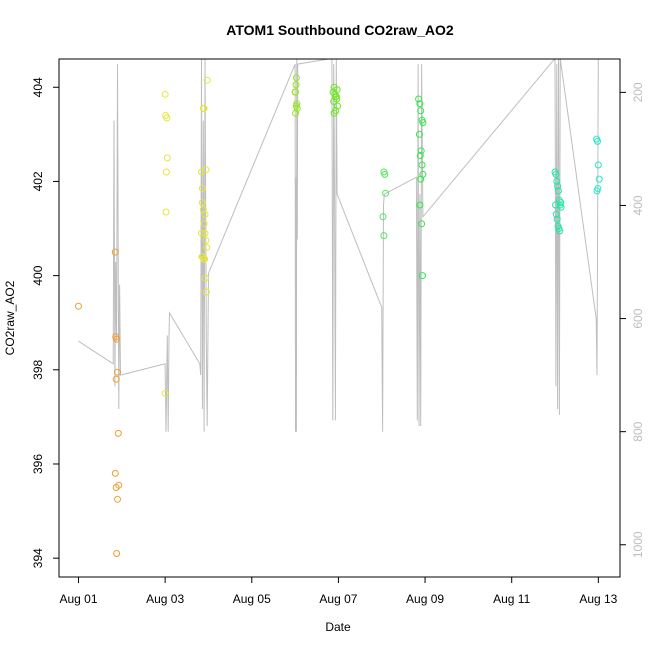 The height and width of the screenshot is (650, 650). Describe the element at coordinates (338, 599) in the screenshot. I see `x-tick-label: Aug 07` at that location.